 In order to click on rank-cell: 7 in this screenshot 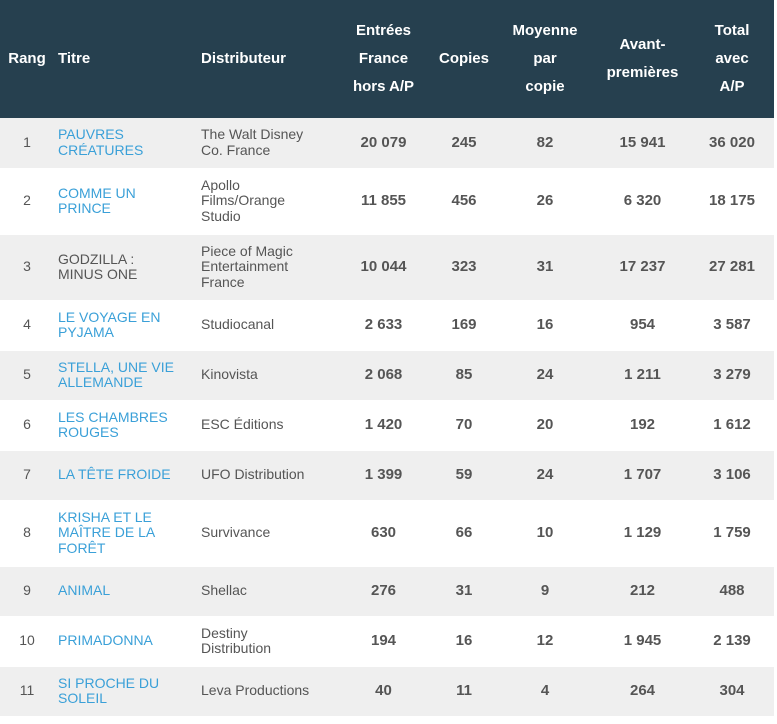, I will do `click(27, 475)`.